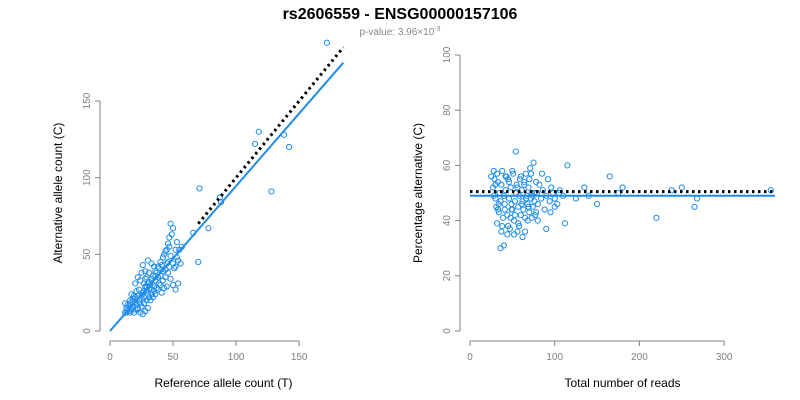  What do you see at coordinates (236, 357) in the screenshot?
I see `x-tick-label: 100` at bounding box center [236, 357].